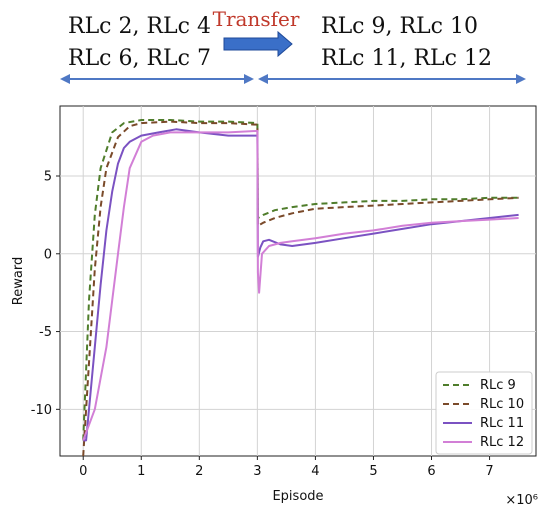 The width and height of the screenshot is (550, 518). What do you see at coordinates (484, 413) in the screenshot?
I see `legend: RLc 9 RLc 10 RLc 11 RLc 12` at bounding box center [484, 413].